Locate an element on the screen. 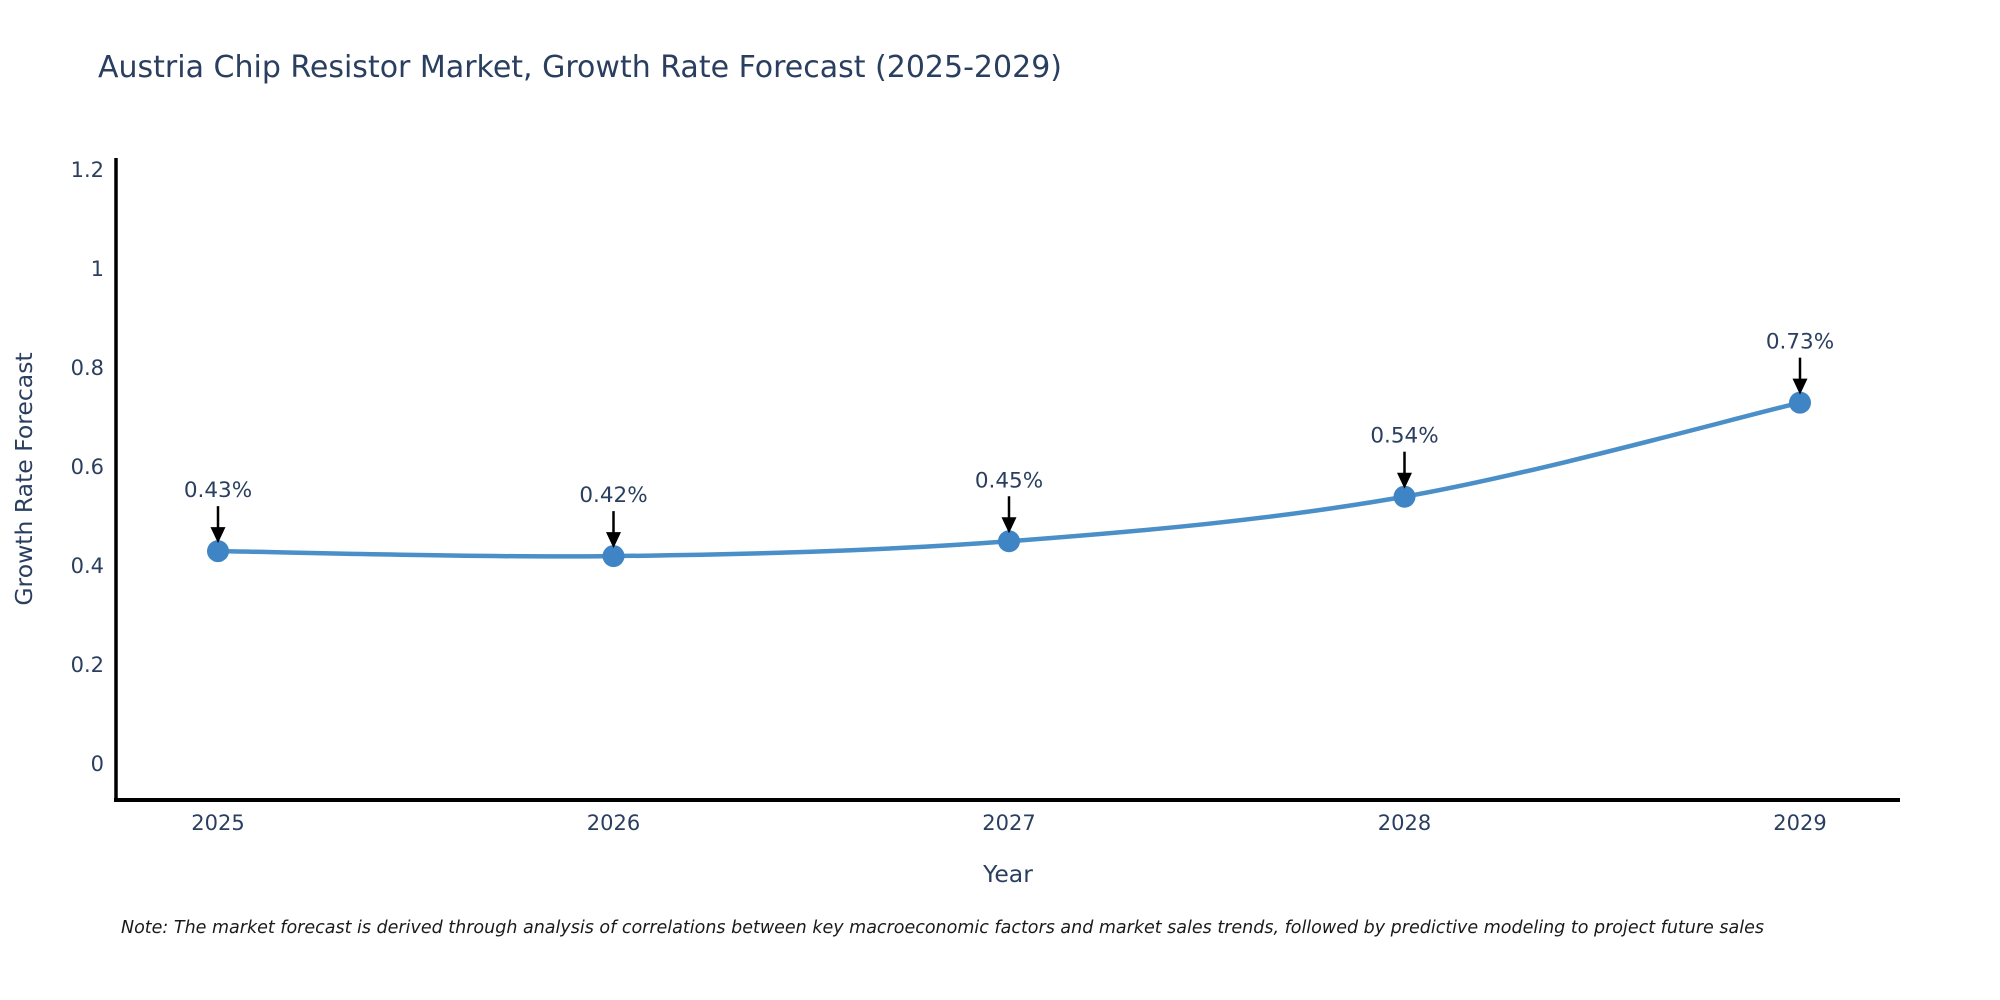 The height and width of the screenshot is (1000, 2000). y-axis-title: Growth Rate Forecast is located at coordinates (24, 478).